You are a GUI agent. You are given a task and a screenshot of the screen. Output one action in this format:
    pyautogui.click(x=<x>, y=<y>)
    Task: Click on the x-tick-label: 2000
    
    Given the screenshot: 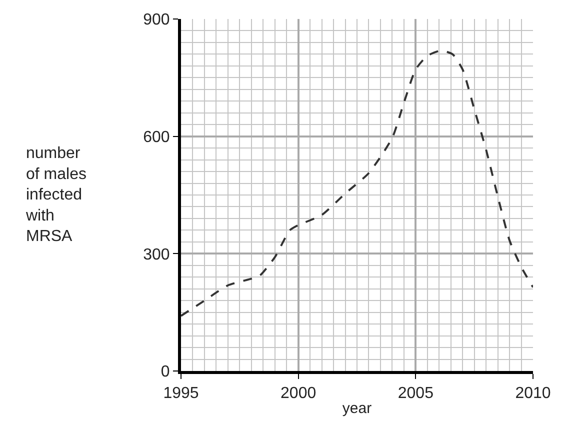 What is the action you would take?
    pyautogui.click(x=298, y=393)
    